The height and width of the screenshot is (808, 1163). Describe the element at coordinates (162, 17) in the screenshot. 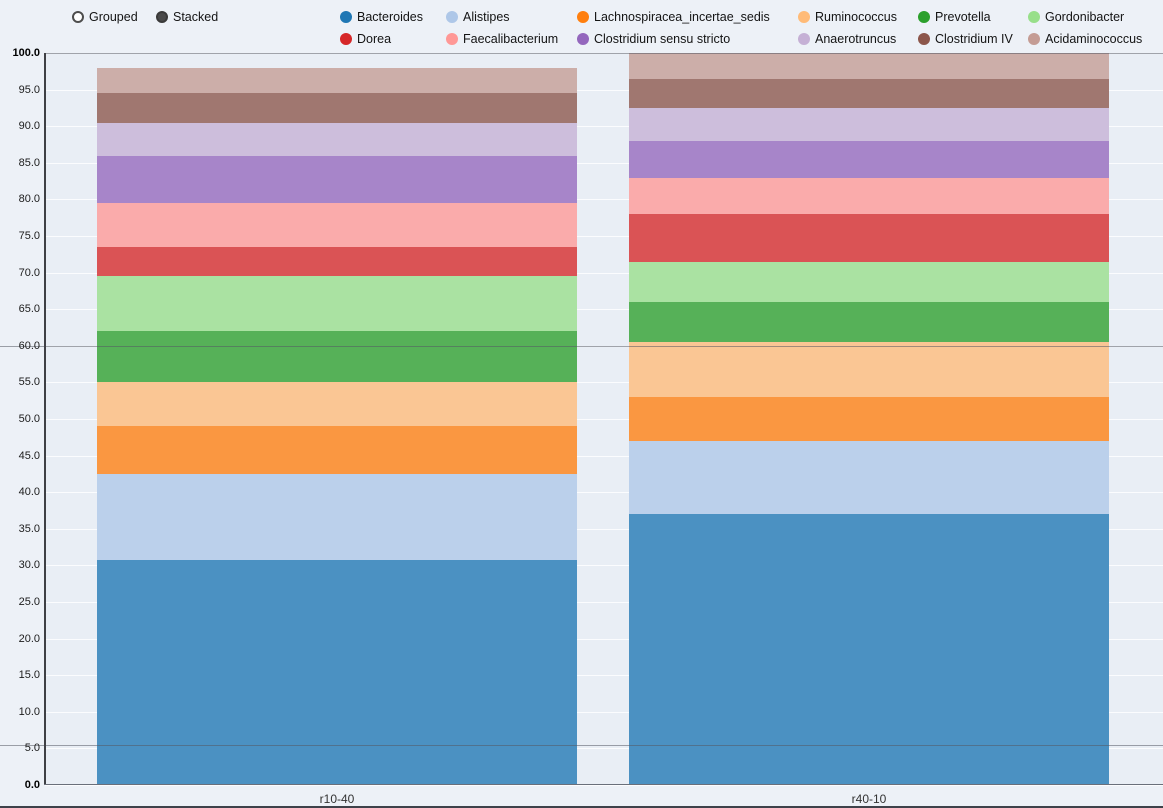

I see `radio-selected-icon` at that location.